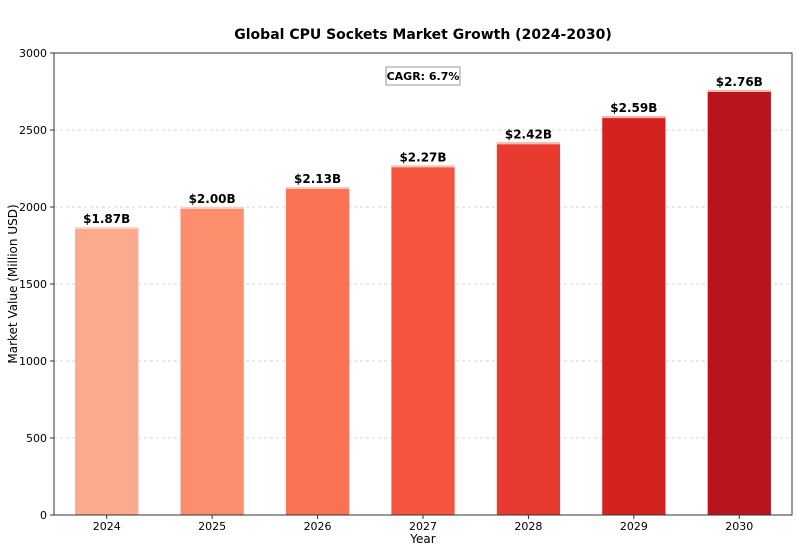 This screenshot has width=800, height=553. I want to click on x-tick-label: 2029, so click(634, 526).